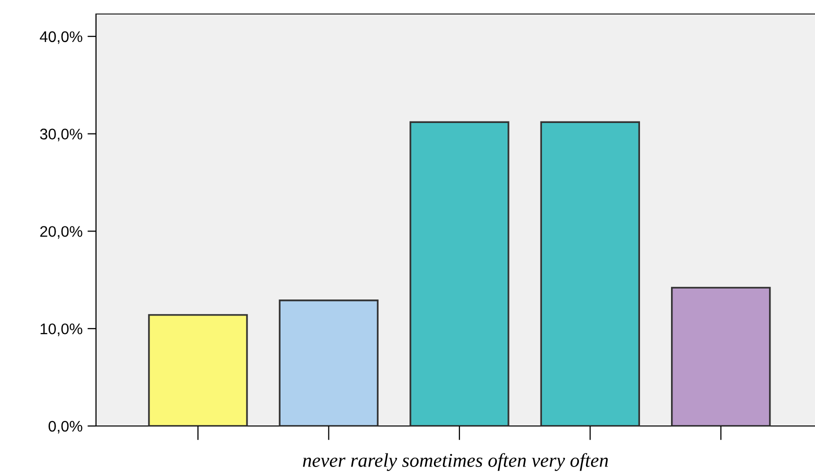  I want to click on x-axis-title: never rarely sometimes often very often, so click(455, 462).